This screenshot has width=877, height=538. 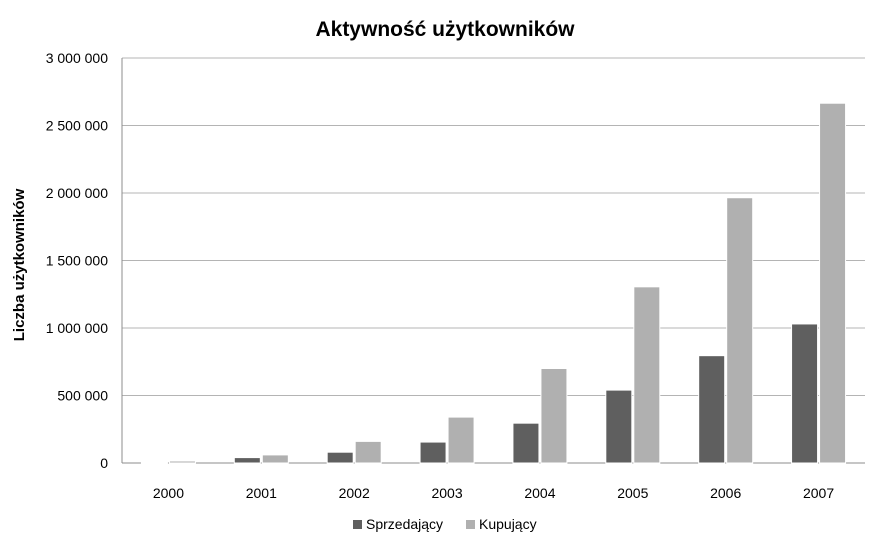 What do you see at coordinates (632, 493) in the screenshot?
I see `x-tick-label: 2005` at bounding box center [632, 493].